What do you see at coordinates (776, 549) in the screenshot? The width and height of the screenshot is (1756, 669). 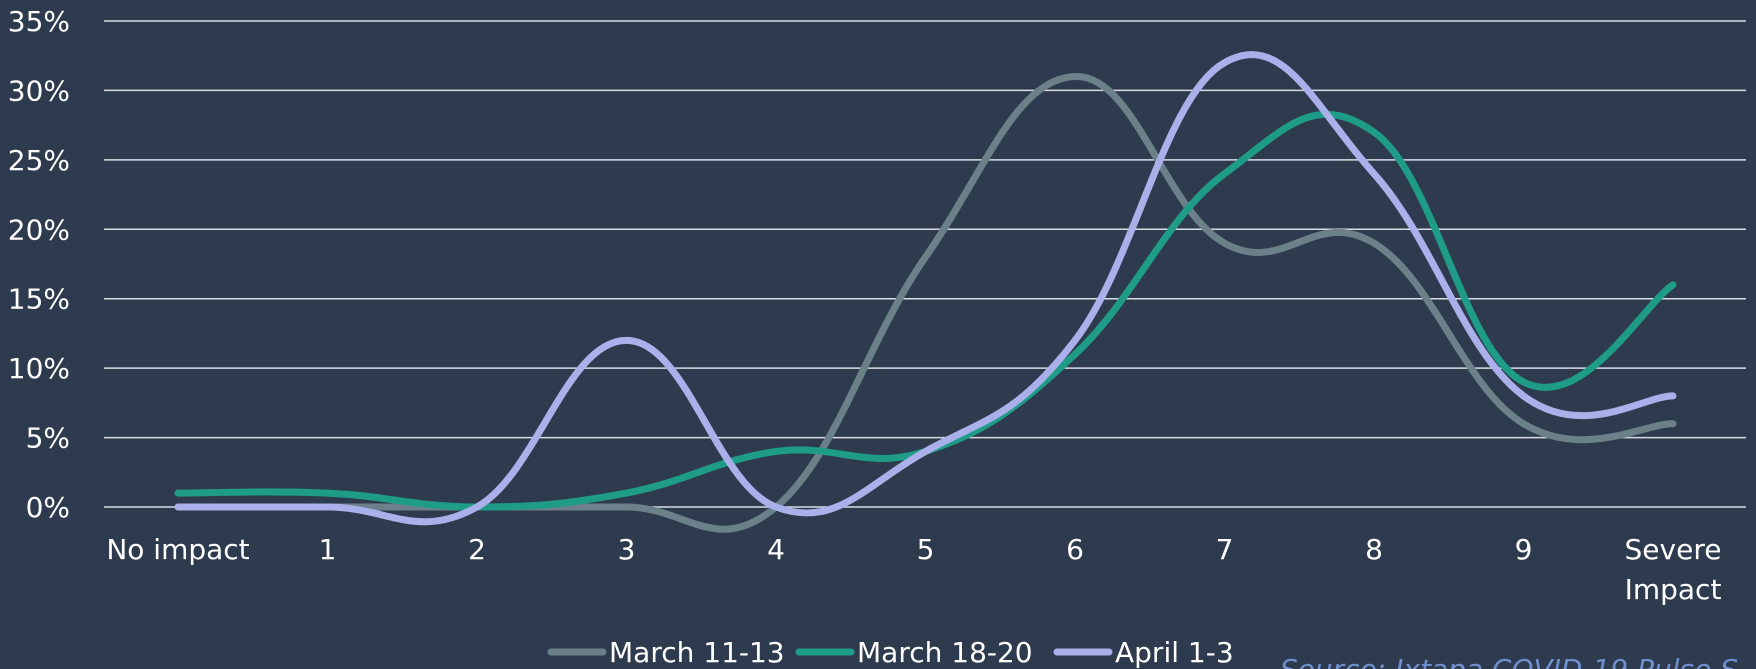 I see `x-tick-label: 4` at bounding box center [776, 549].